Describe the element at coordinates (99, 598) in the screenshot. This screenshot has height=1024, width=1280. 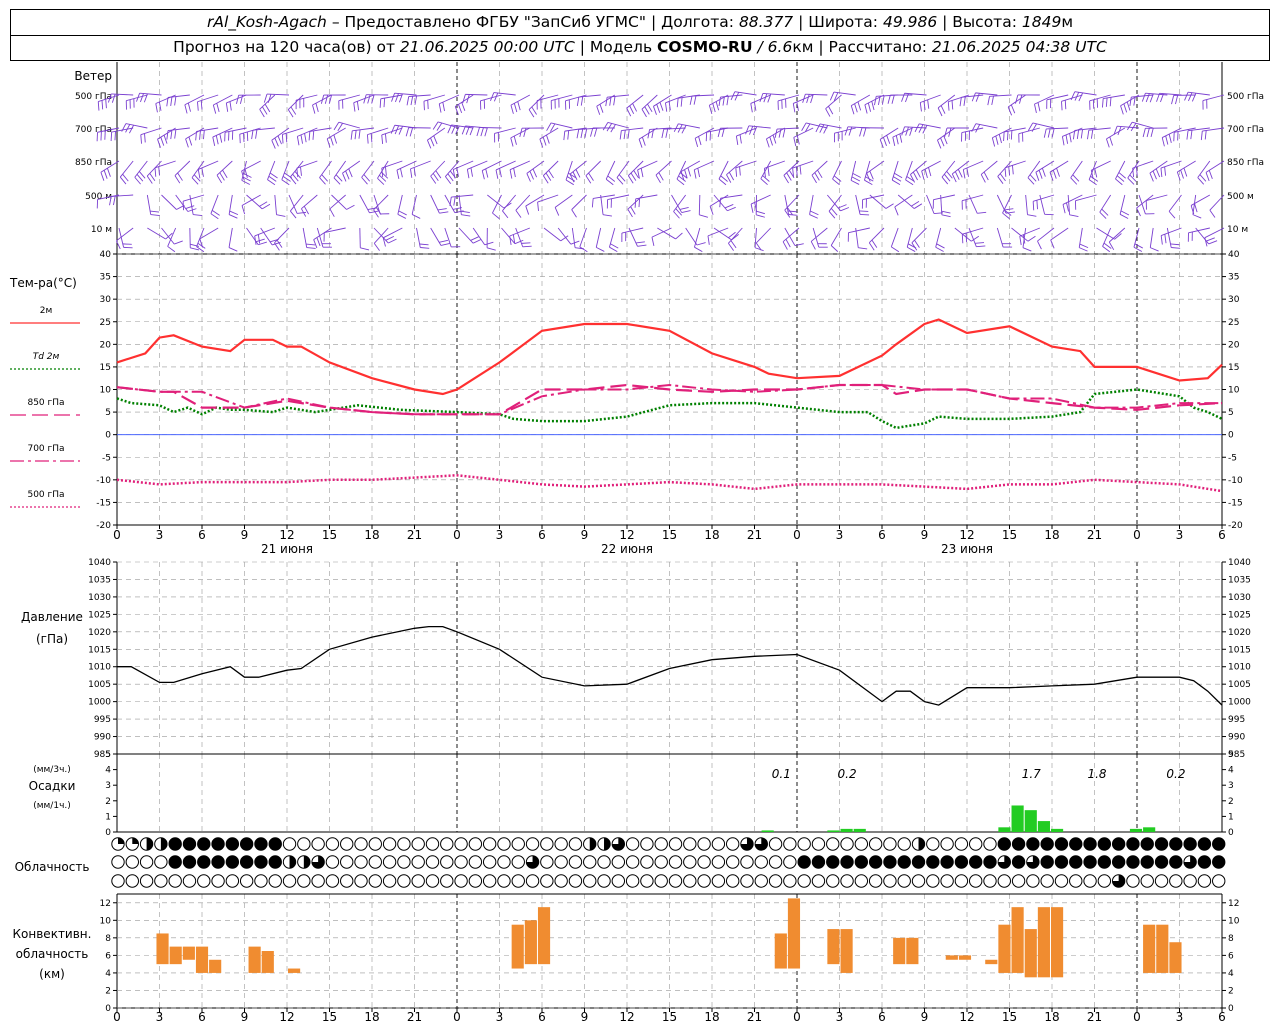
I see `press-ytick-label-left: 1030` at that location.